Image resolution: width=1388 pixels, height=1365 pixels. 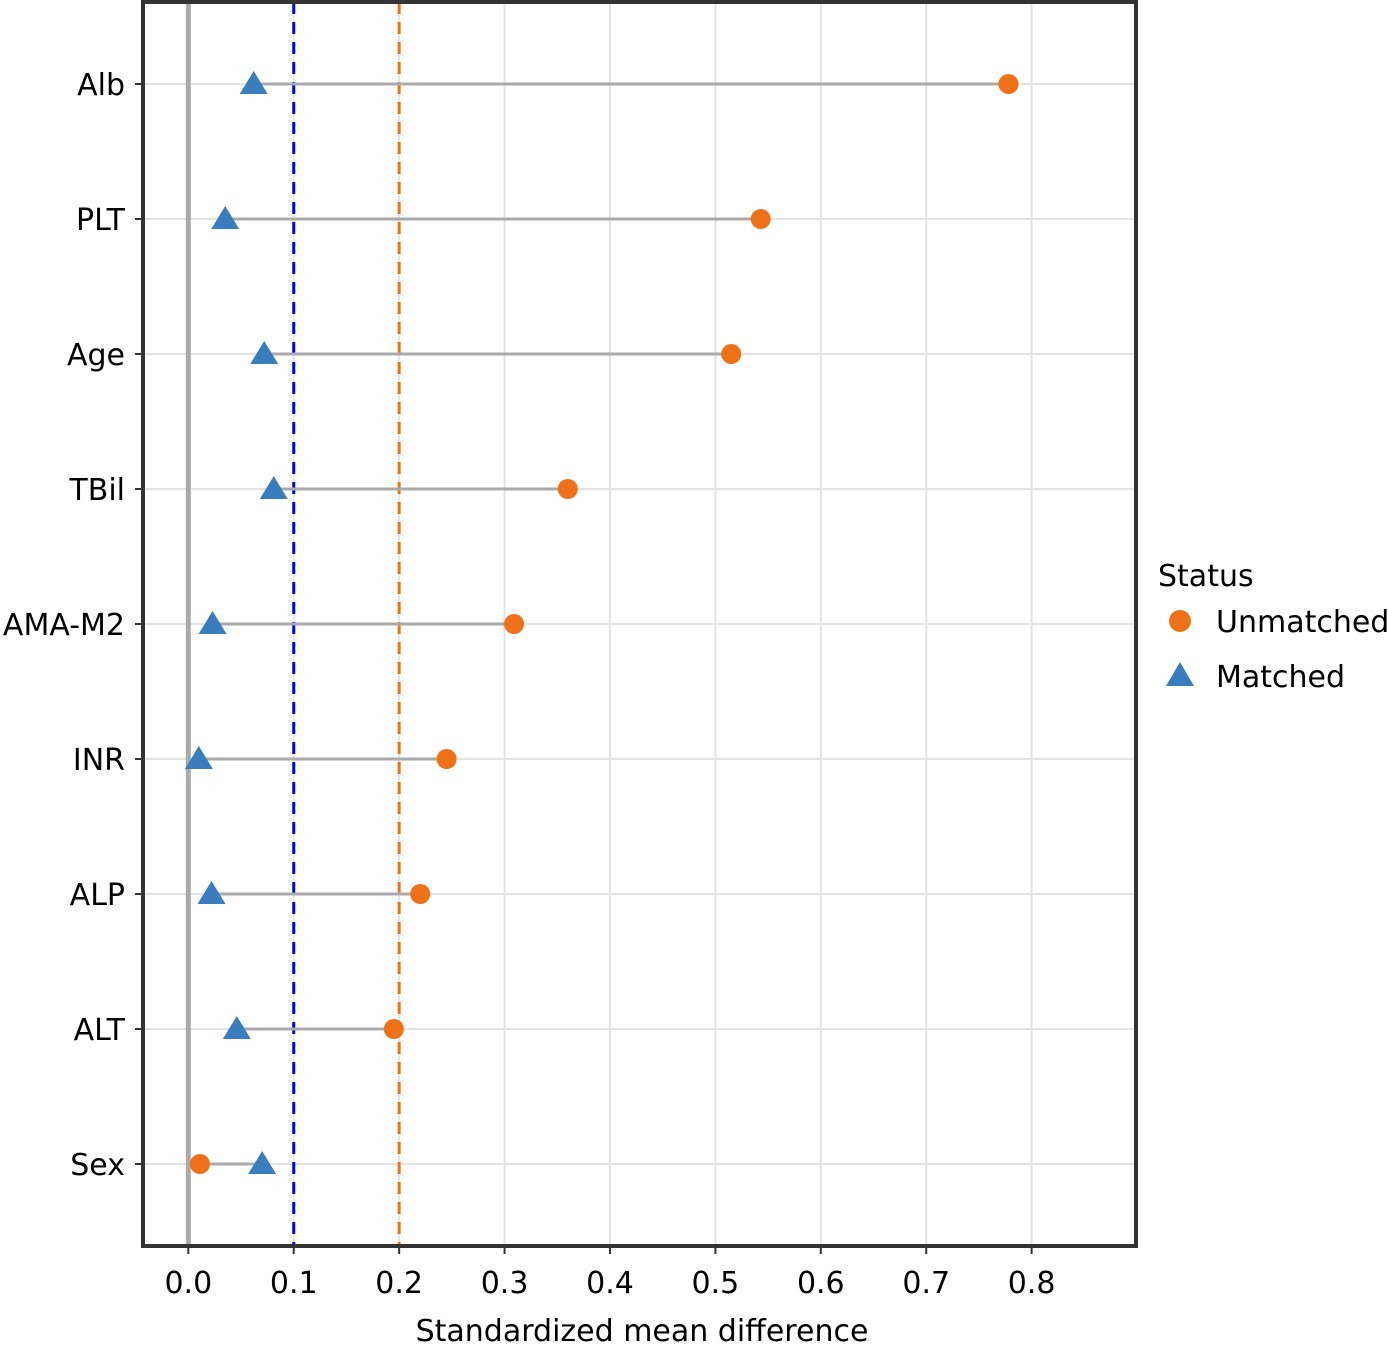 What do you see at coordinates (1032, 1283) in the screenshot?
I see `x-tick-label: 0.8` at bounding box center [1032, 1283].